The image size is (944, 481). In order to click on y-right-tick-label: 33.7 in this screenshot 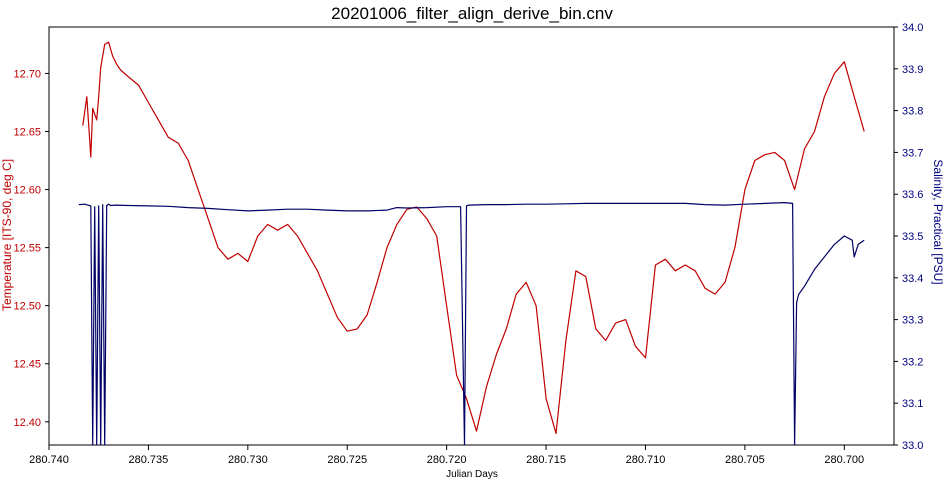, I will do `click(912, 153)`.